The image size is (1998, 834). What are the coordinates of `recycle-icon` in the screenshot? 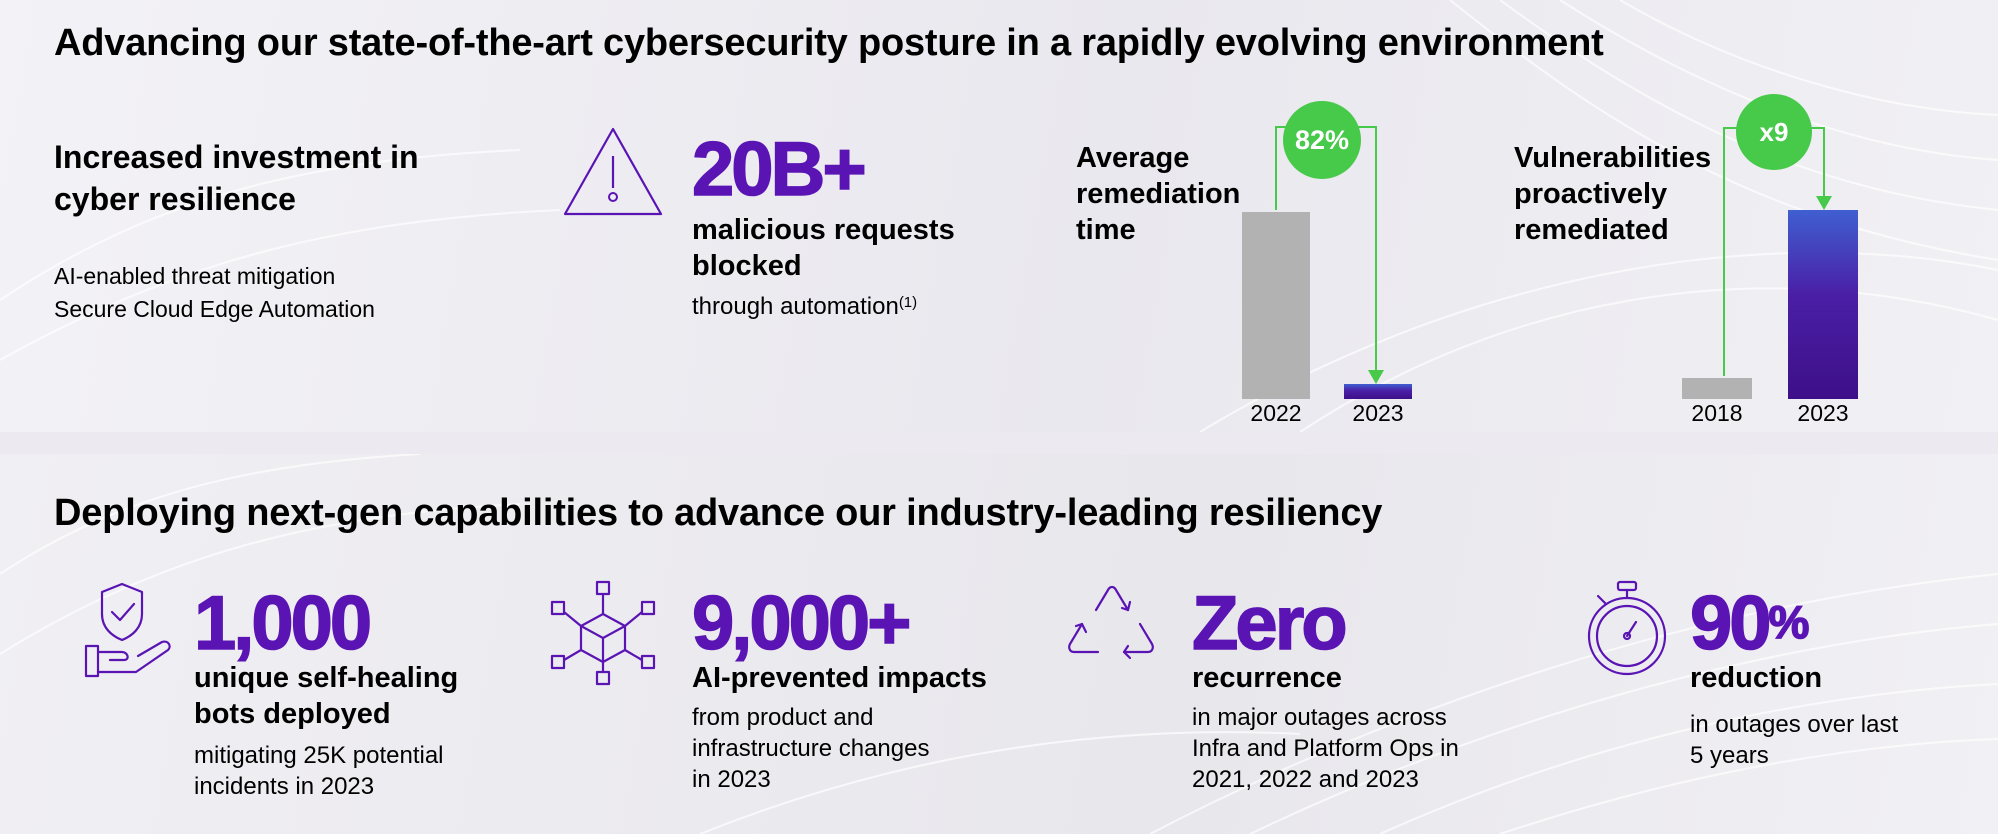 It's located at (1111, 622).